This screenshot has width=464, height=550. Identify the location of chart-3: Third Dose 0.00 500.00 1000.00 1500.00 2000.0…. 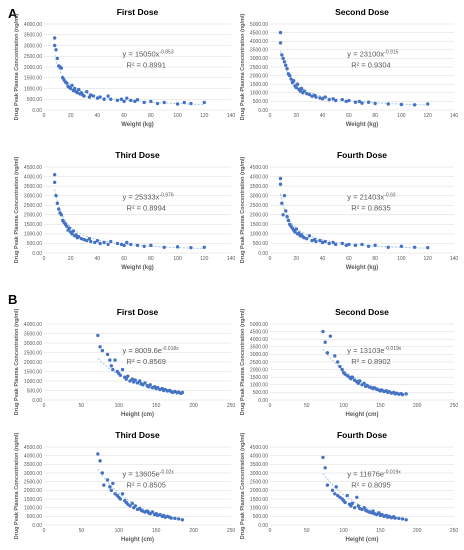
(124, 210).